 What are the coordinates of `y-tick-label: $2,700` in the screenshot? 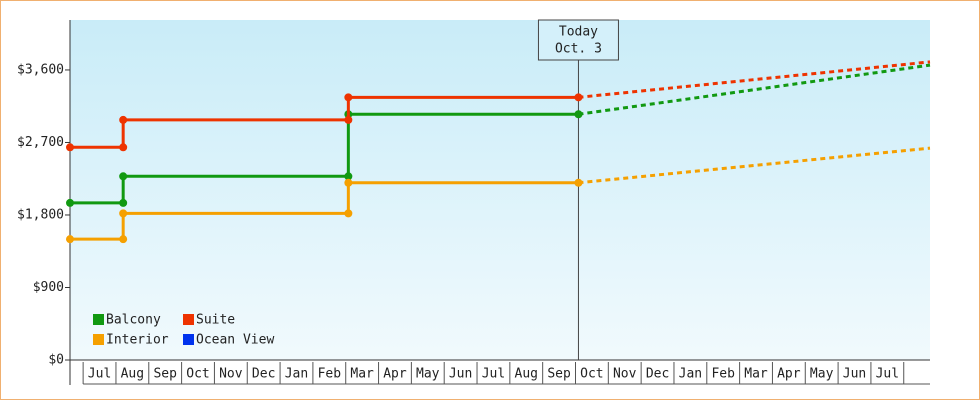 It's located at (40, 142).